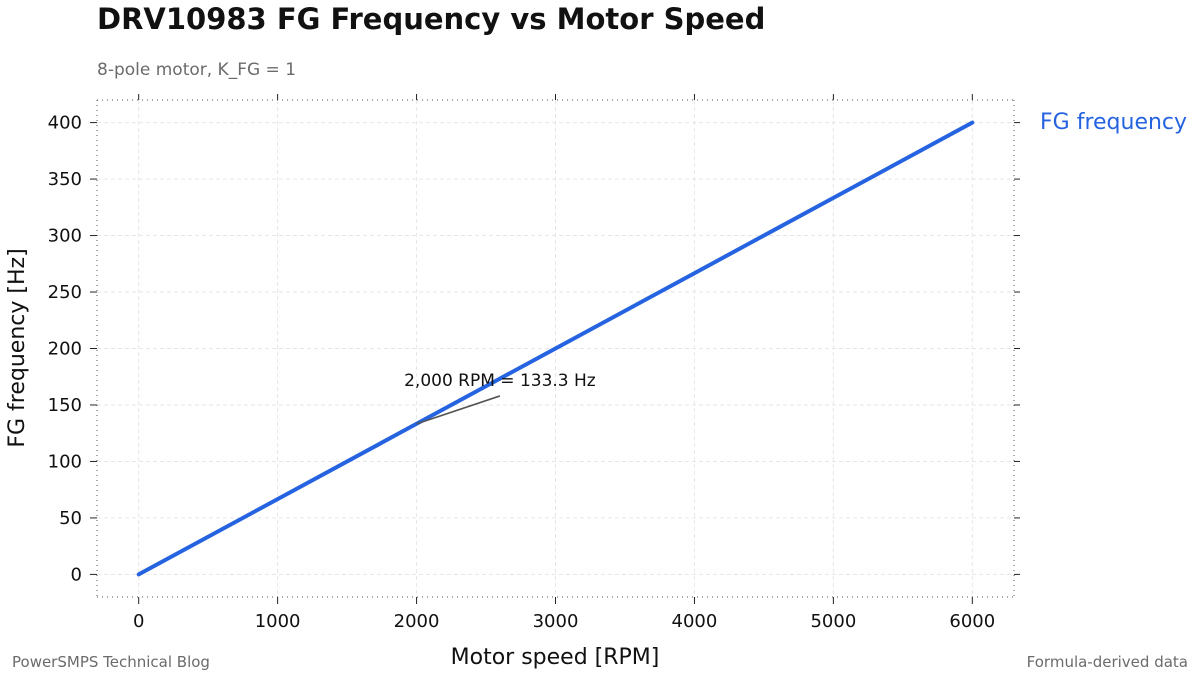 The image size is (1200, 675). Describe the element at coordinates (65, 123) in the screenshot. I see `y-tick-label: 400` at that location.